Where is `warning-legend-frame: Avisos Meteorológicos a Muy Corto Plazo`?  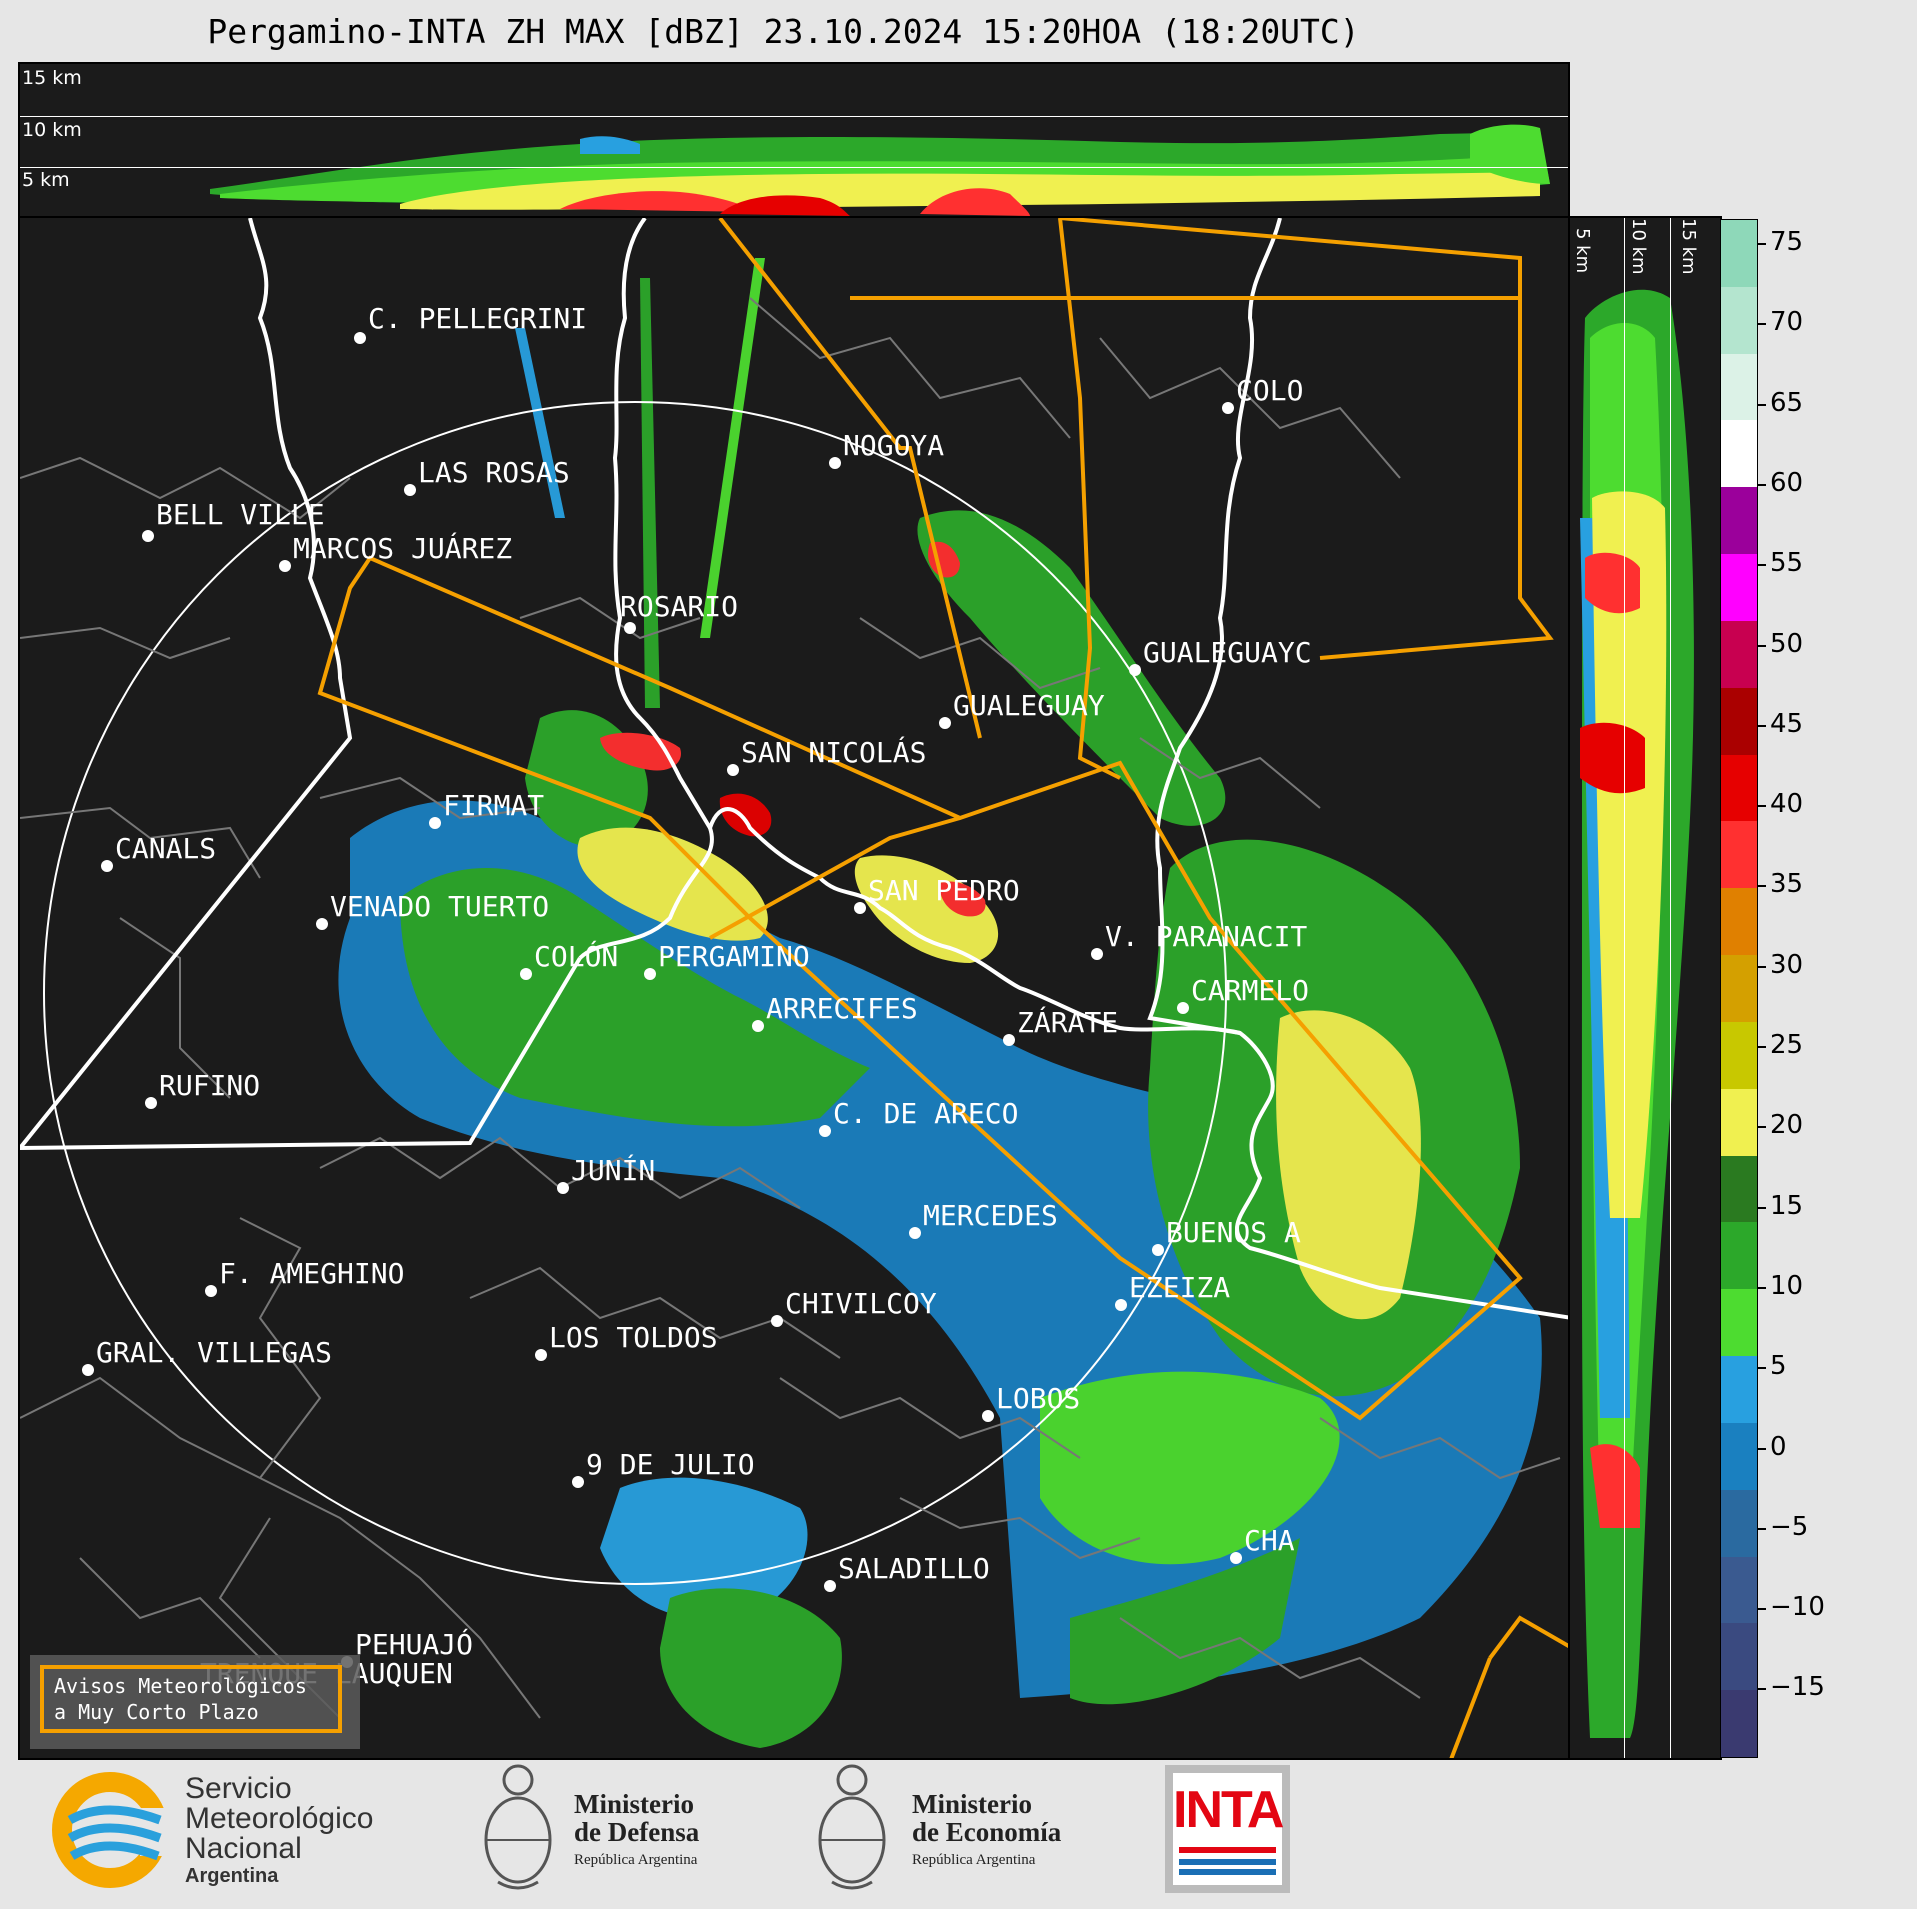 warning-legend-frame: Avisos Meteorológicos a Muy Corto Plazo is located at coordinates (191, 1699).